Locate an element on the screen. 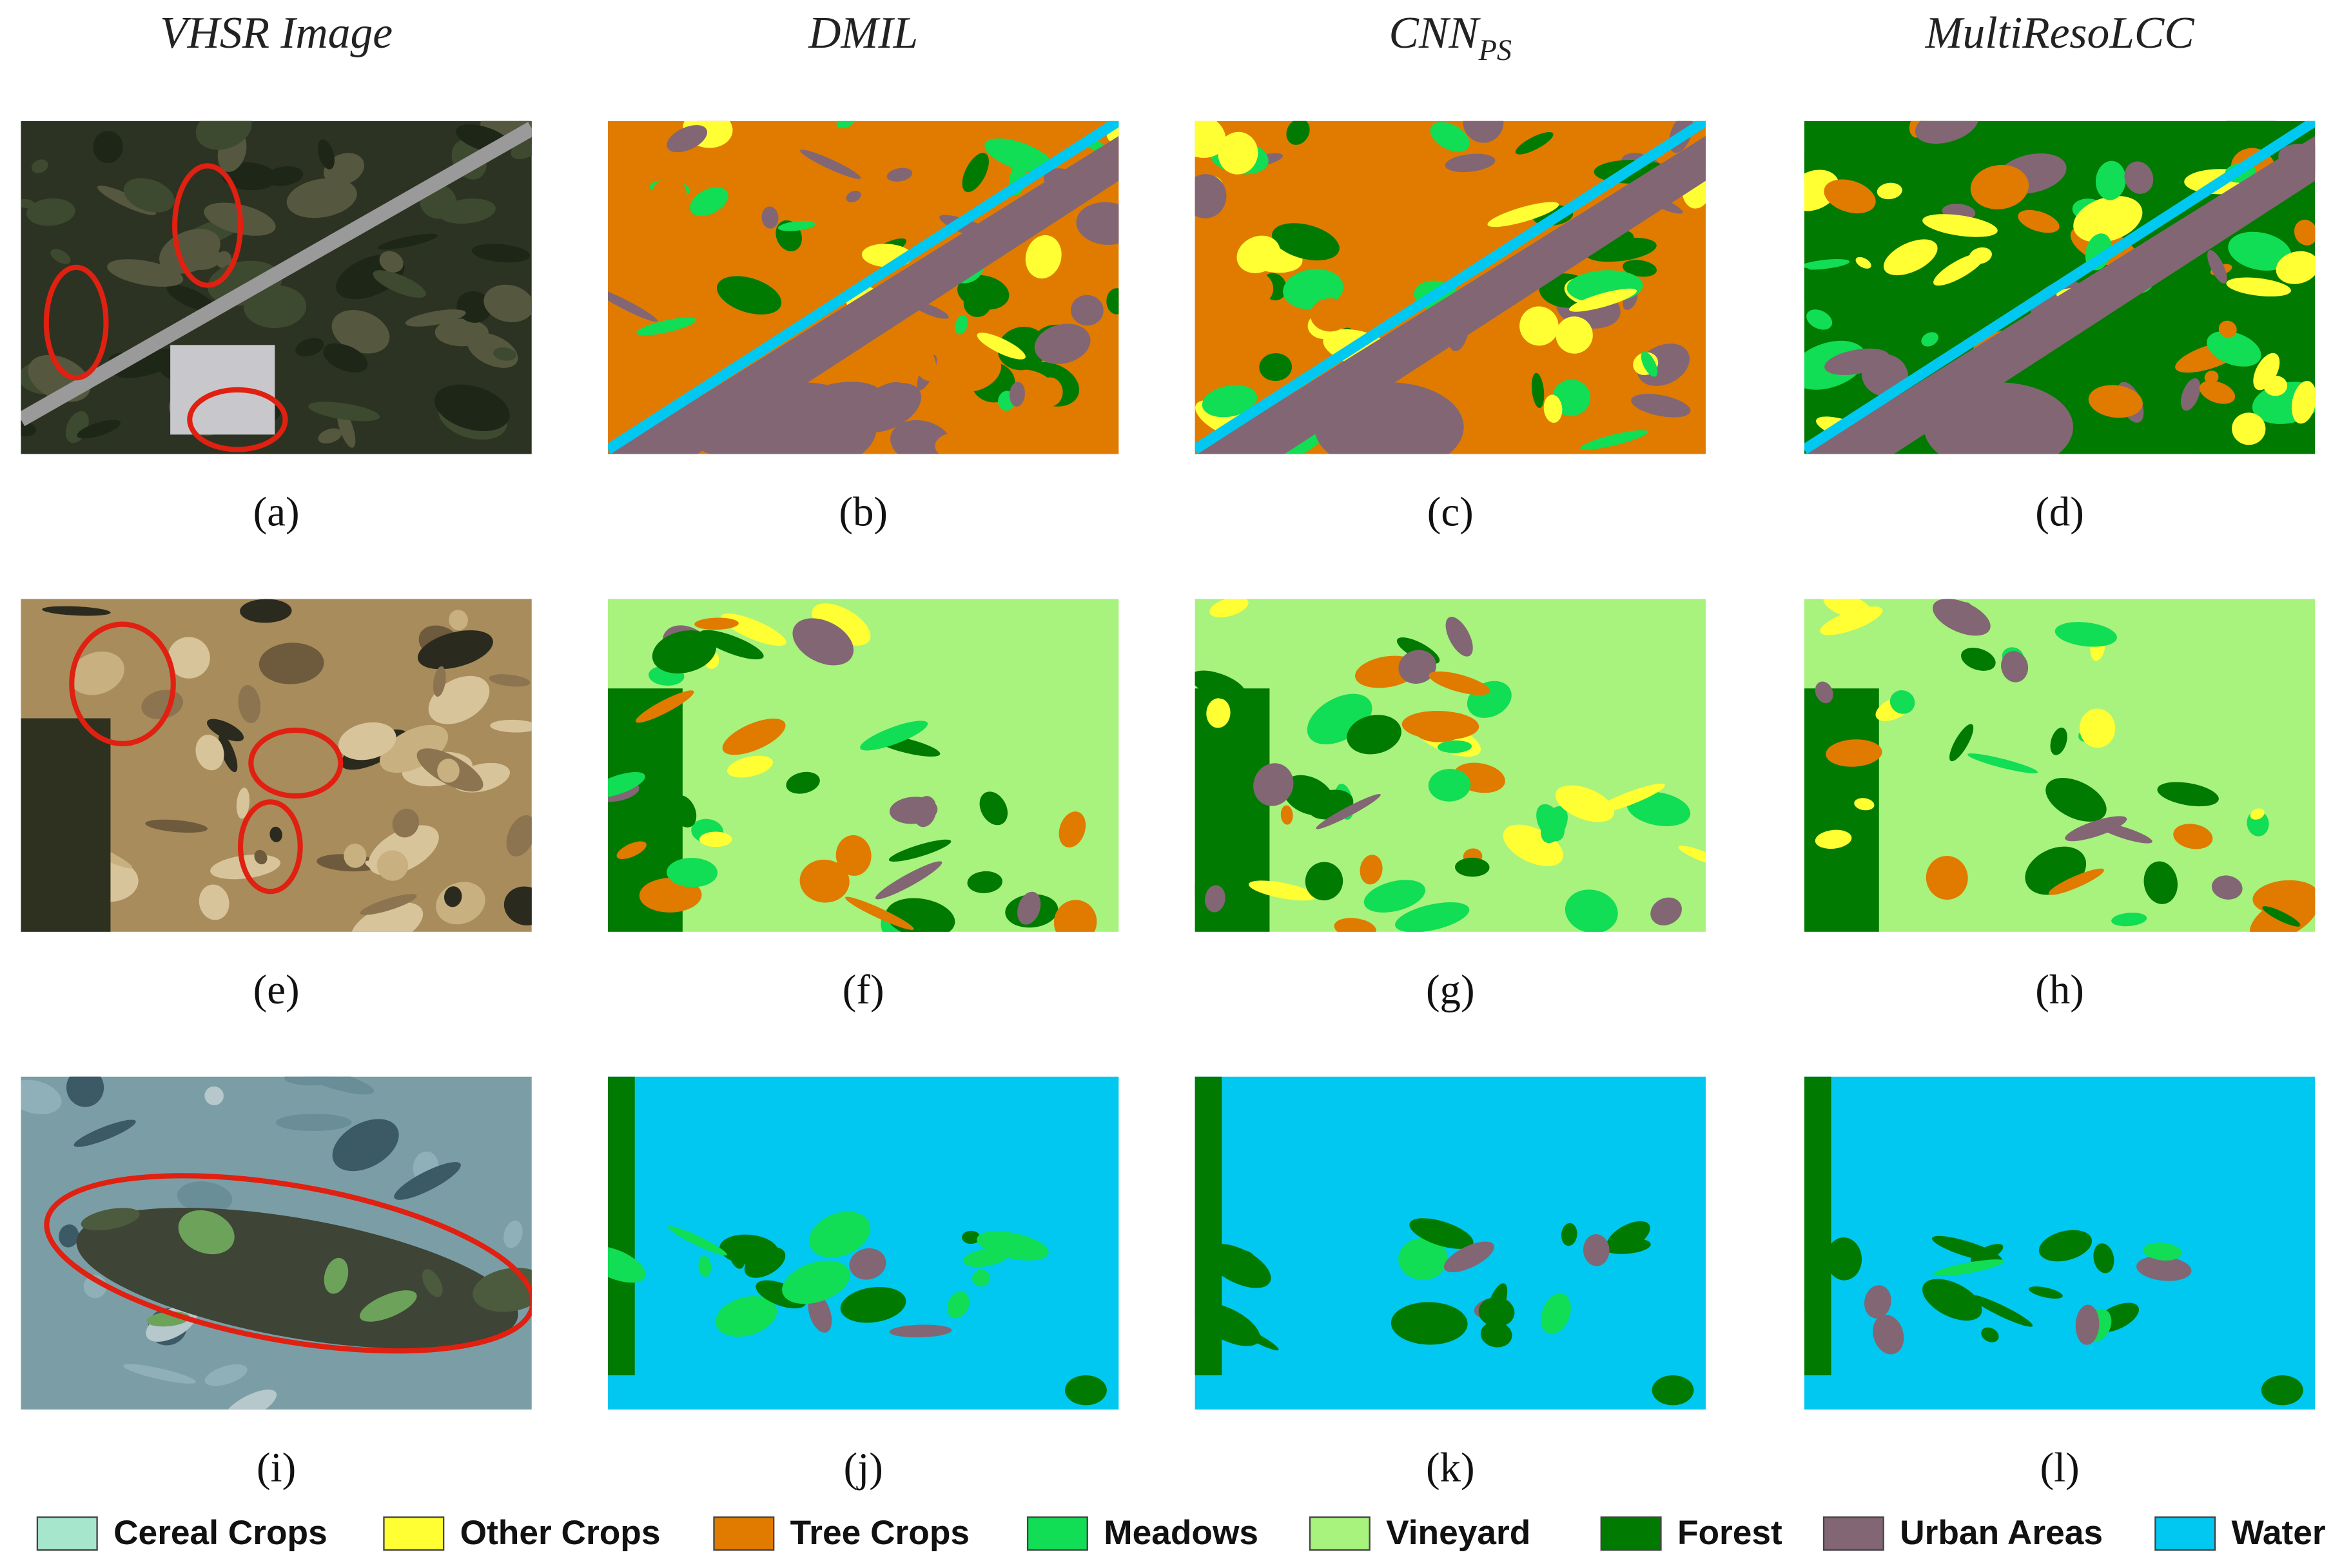 This screenshot has height=1568, width=2342. legend-label: Other Crops is located at coordinates (560, 1533).